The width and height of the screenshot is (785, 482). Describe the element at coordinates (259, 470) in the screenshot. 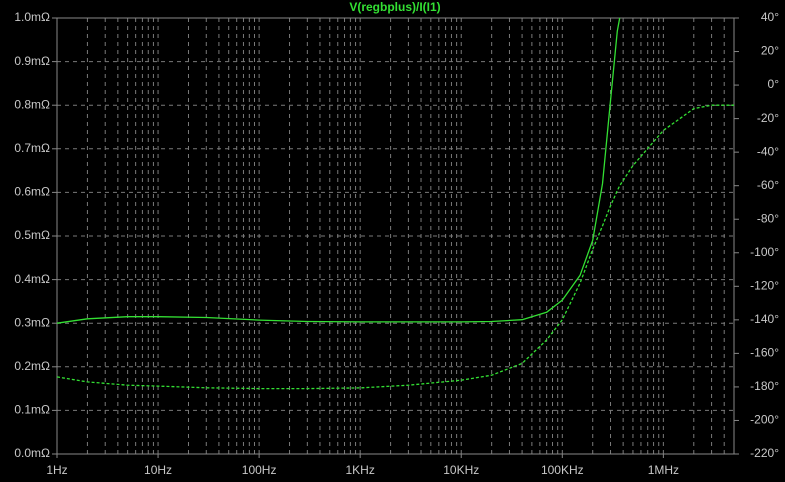

I see `x-tick-label: 100Hz` at that location.